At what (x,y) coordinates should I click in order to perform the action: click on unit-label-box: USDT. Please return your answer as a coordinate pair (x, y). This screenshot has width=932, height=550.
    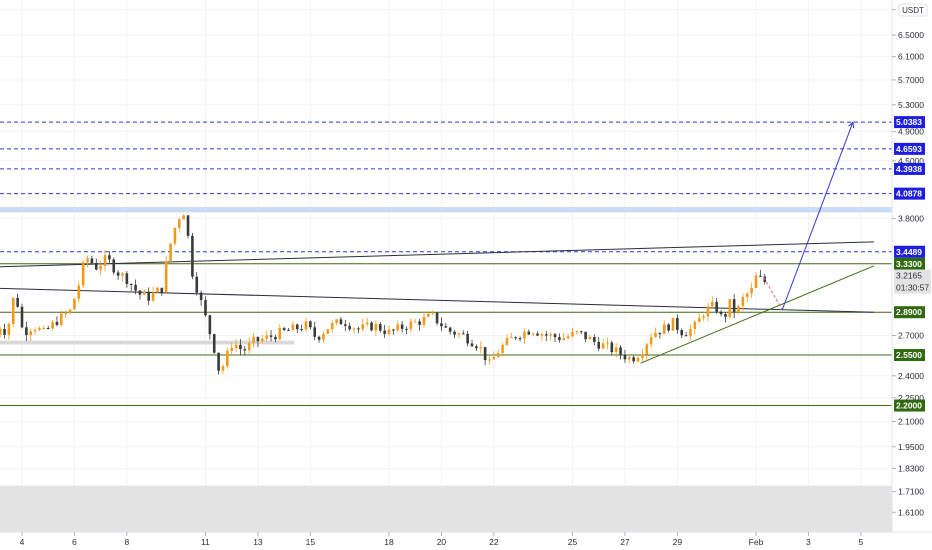
    Looking at the image, I should click on (913, 10).